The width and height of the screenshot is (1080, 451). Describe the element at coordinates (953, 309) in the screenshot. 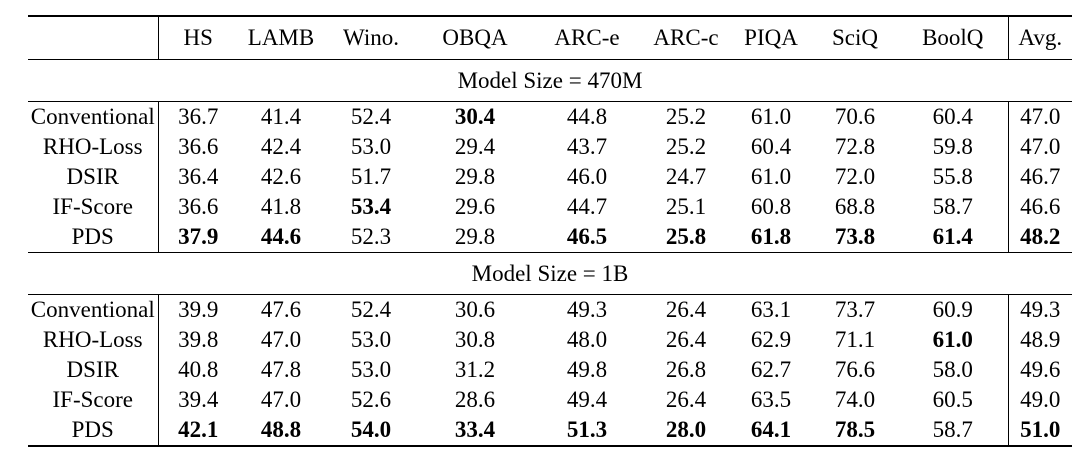

I see `score-cell: 60.9` at that location.